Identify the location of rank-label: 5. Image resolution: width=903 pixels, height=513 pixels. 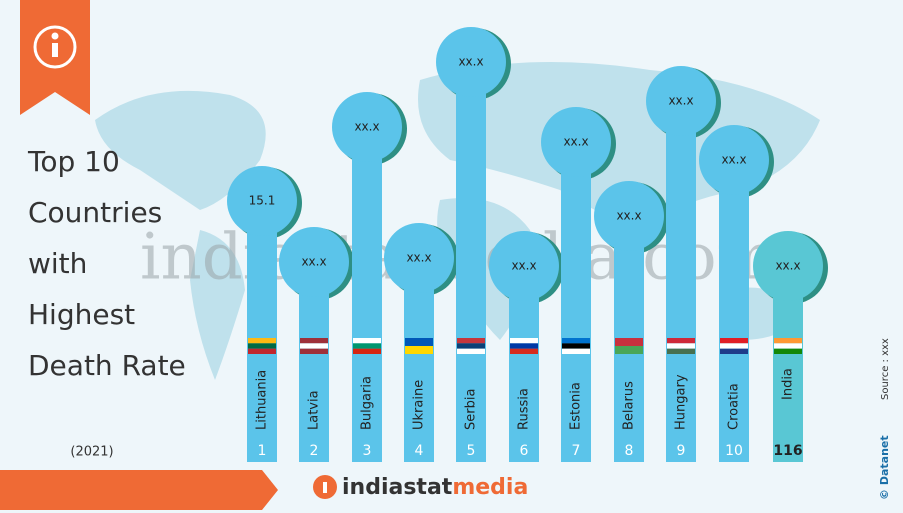
(471, 451).